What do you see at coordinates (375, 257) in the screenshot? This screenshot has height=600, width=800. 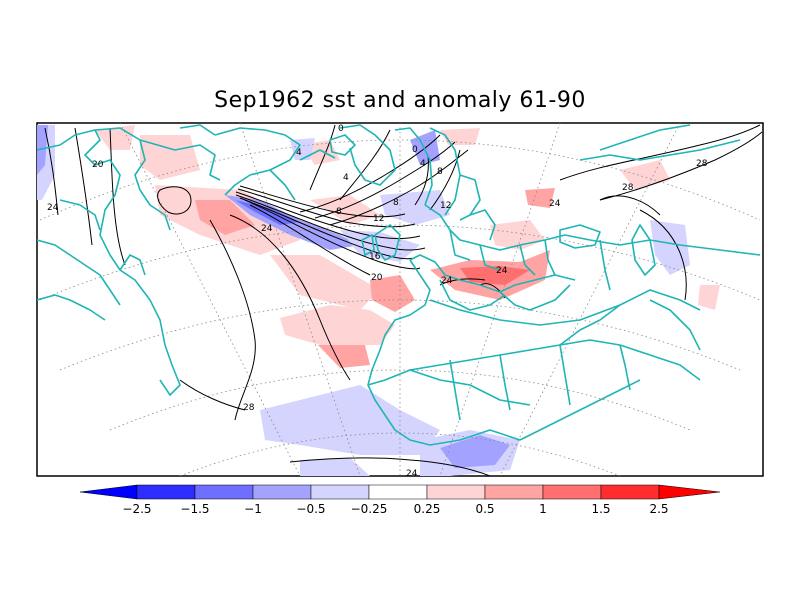 I see `contour-label: 16` at bounding box center [375, 257].